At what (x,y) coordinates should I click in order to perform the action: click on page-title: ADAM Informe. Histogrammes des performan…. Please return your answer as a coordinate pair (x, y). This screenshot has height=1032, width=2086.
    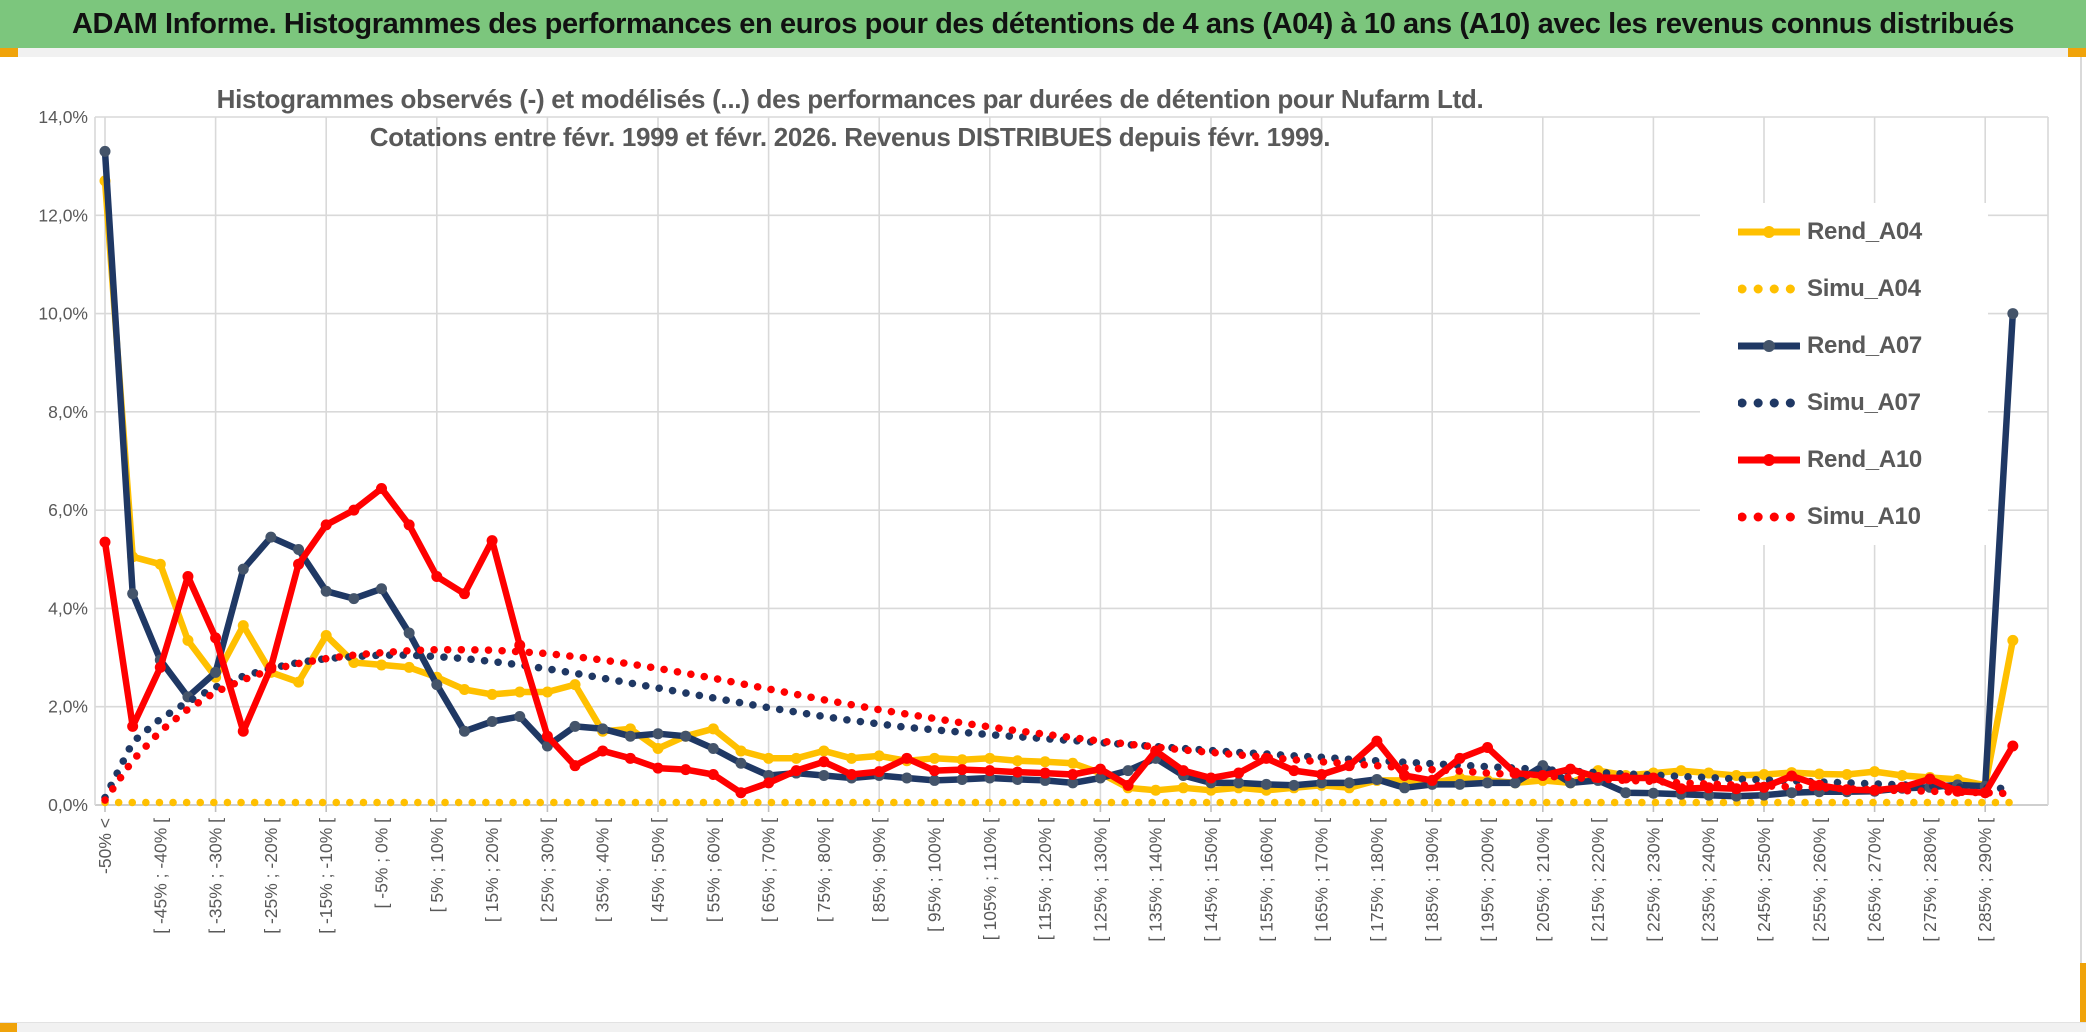
    Looking at the image, I should click on (1043, 23).